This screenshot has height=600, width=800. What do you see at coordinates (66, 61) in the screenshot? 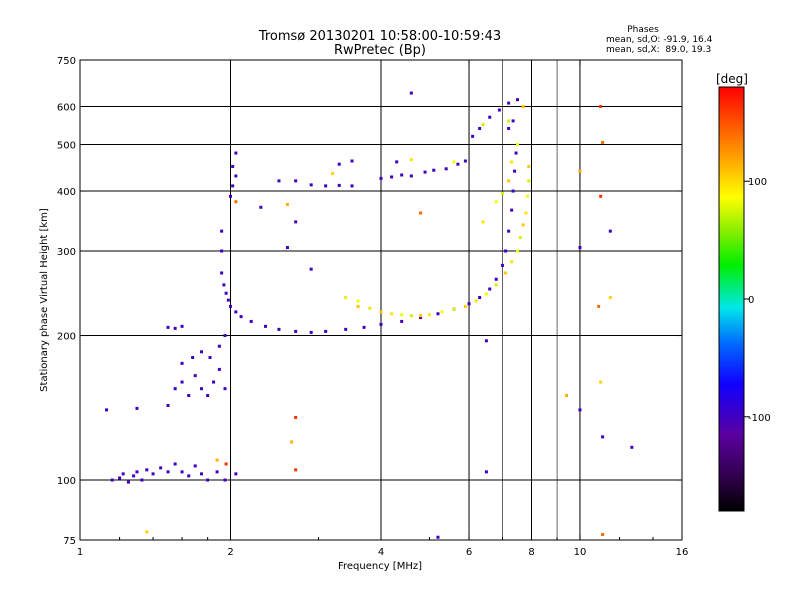
I see `y-tick-label: 750` at bounding box center [66, 61].